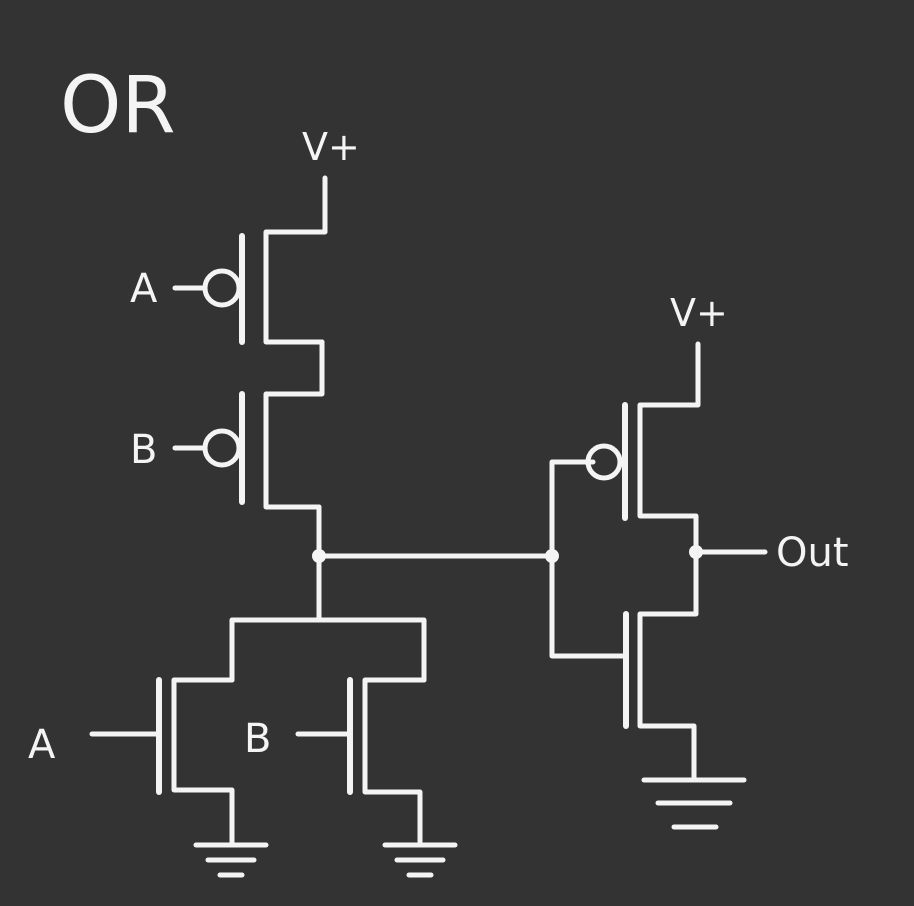 Image resolution: width=914 pixels, height=906 pixels. What do you see at coordinates (331, 147) in the screenshot?
I see `vplus-label-left: V+` at bounding box center [331, 147].